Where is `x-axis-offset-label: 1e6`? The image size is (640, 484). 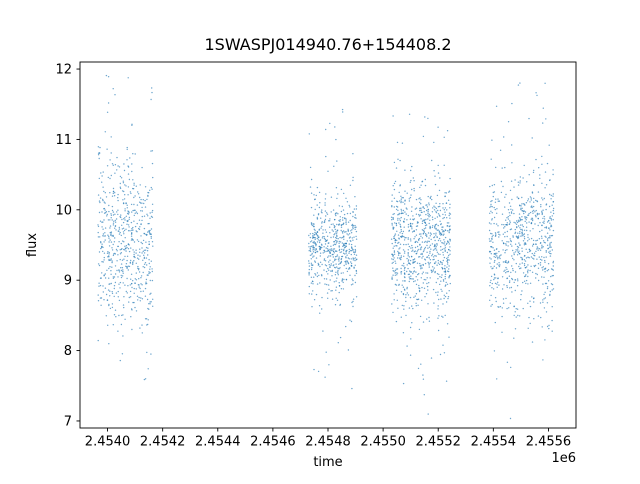
x-axis-offset-label: 1e6 is located at coordinates (563, 458).